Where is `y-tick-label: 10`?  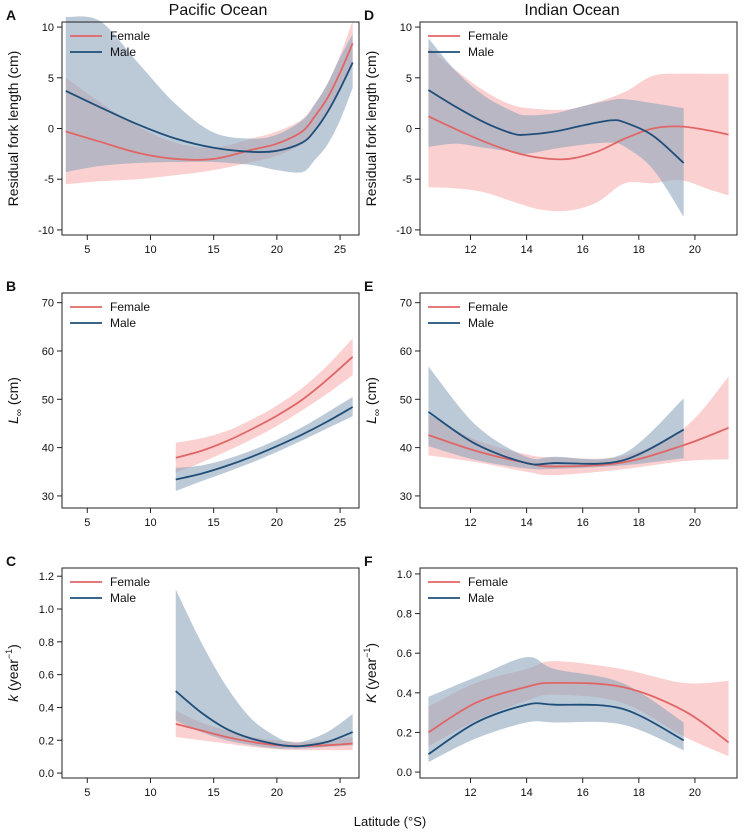 y-tick-label: 10 is located at coordinates (406, 28).